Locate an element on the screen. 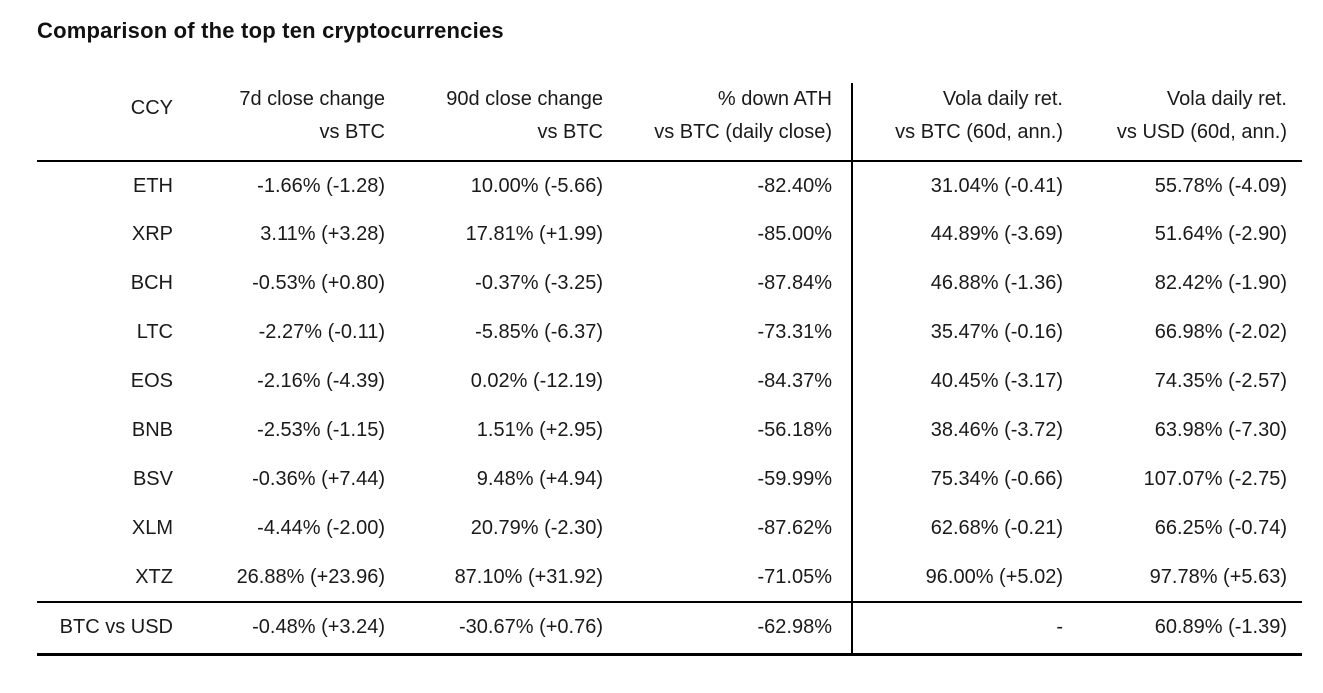 The width and height of the screenshot is (1323, 693). cell-90d-change: 17.81% (+1.99) is located at coordinates (534, 234).